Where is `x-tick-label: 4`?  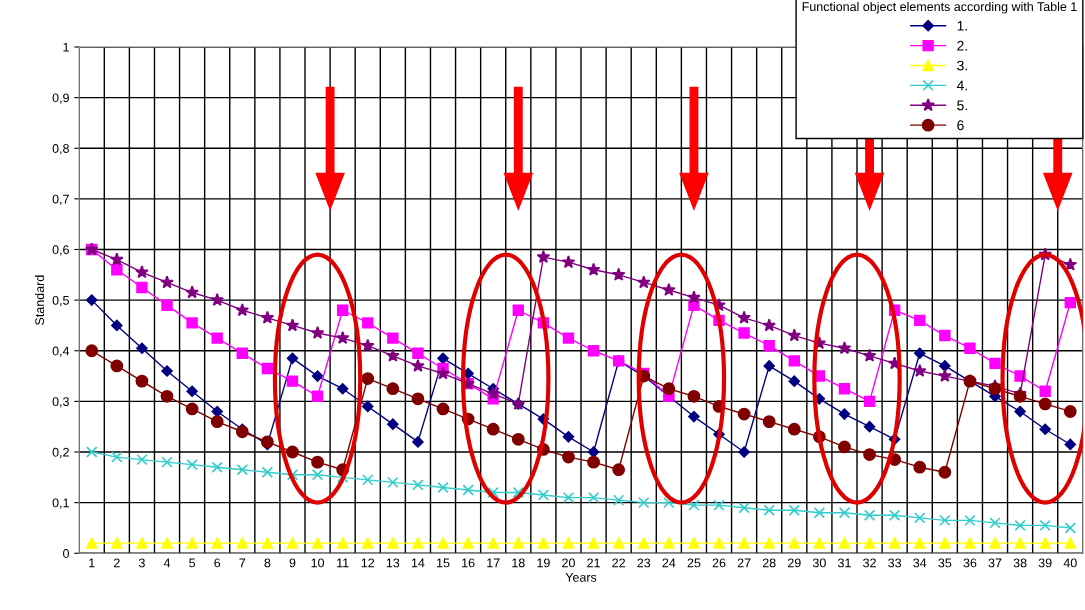
x-tick-label: 4 is located at coordinates (167, 563).